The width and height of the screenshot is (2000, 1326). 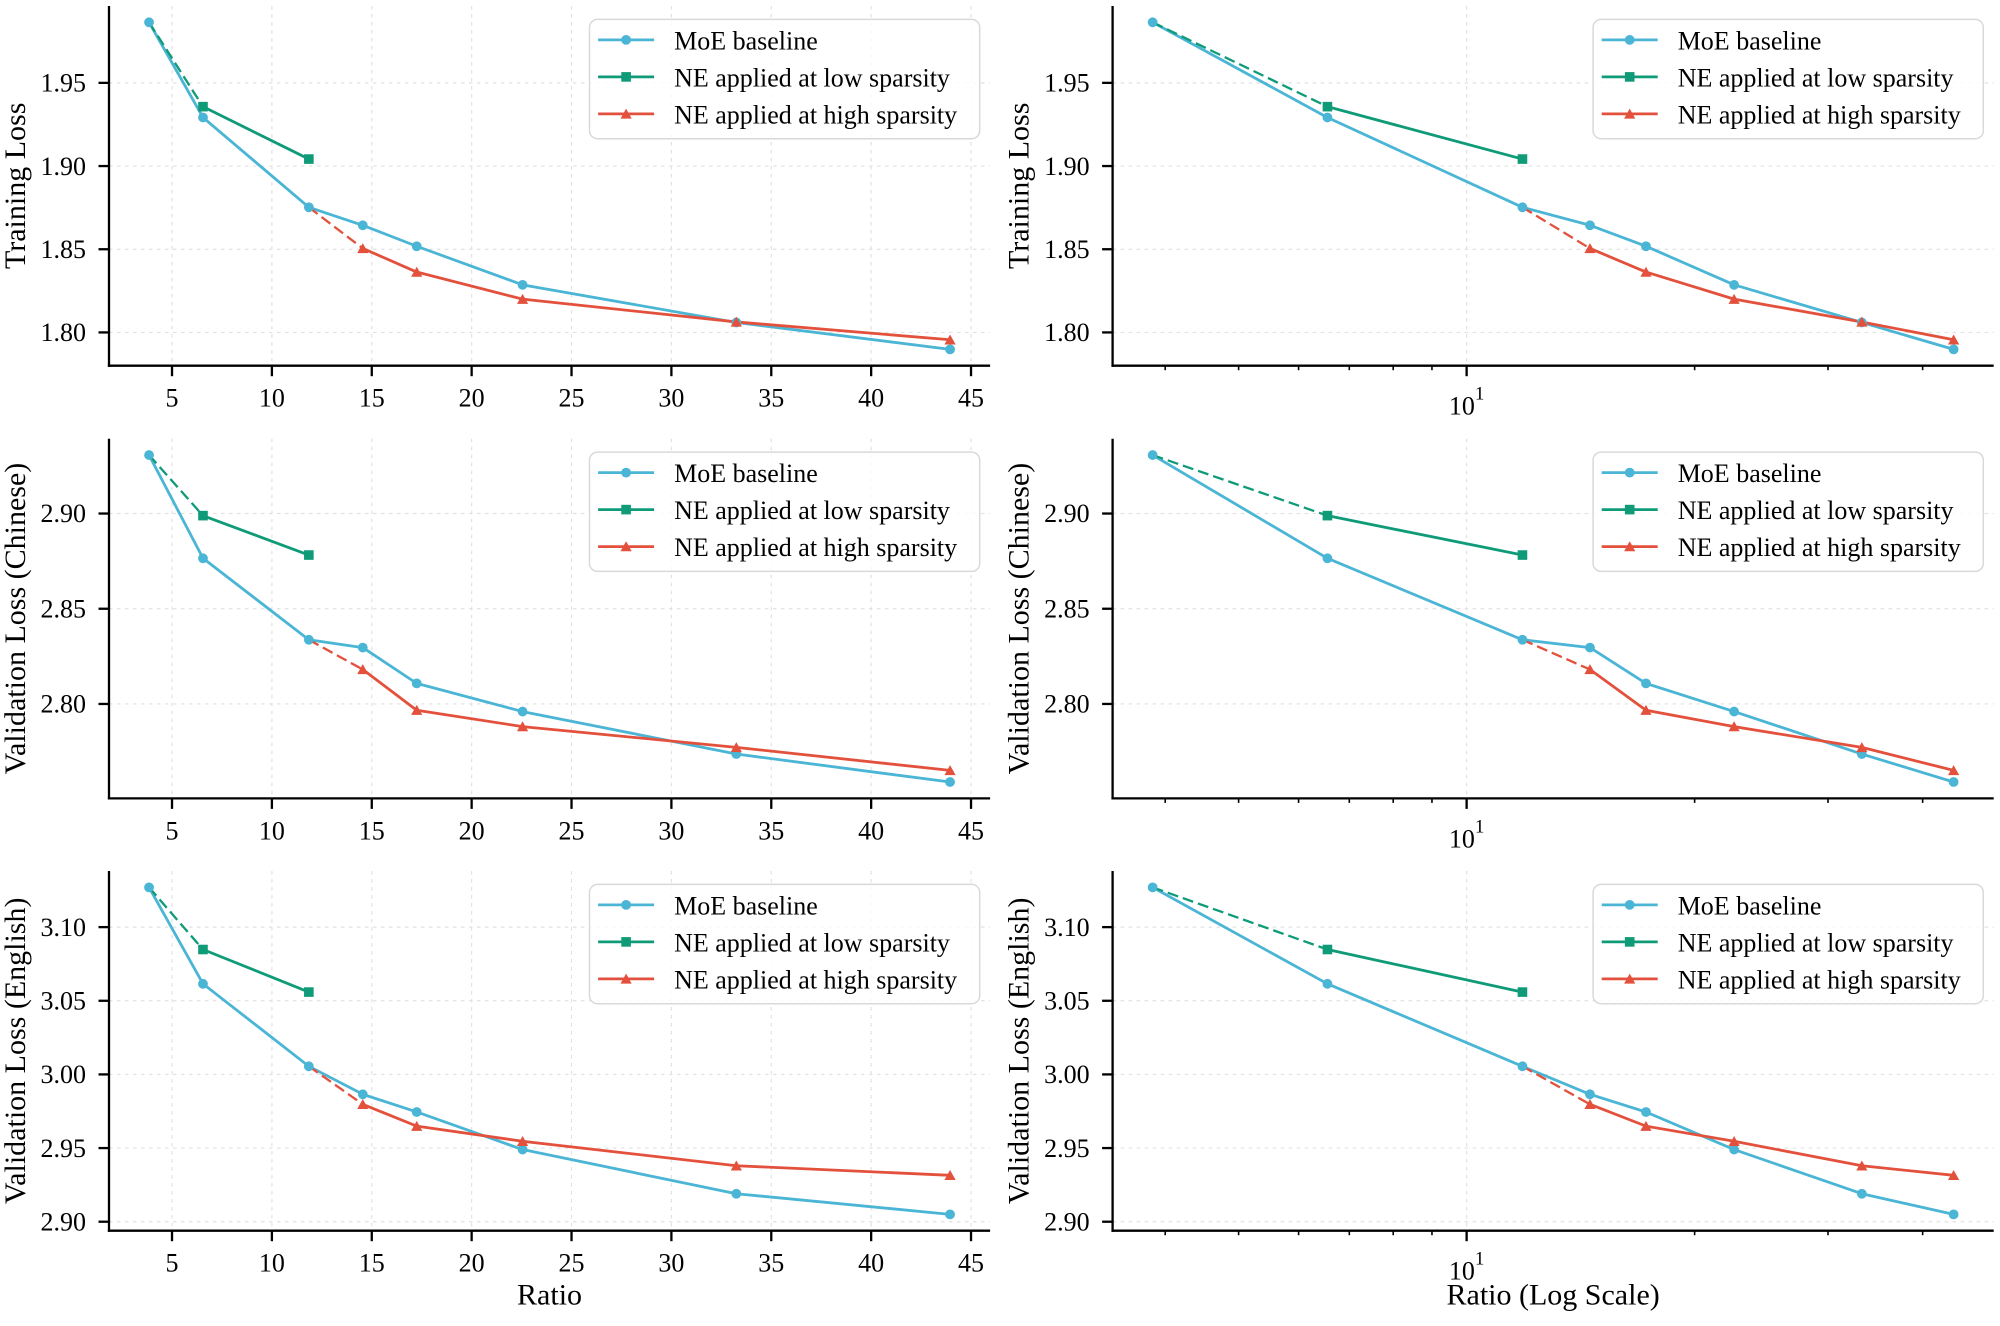 I want to click on legend-entry-label: MoE baseline, so click(x=1750, y=40).